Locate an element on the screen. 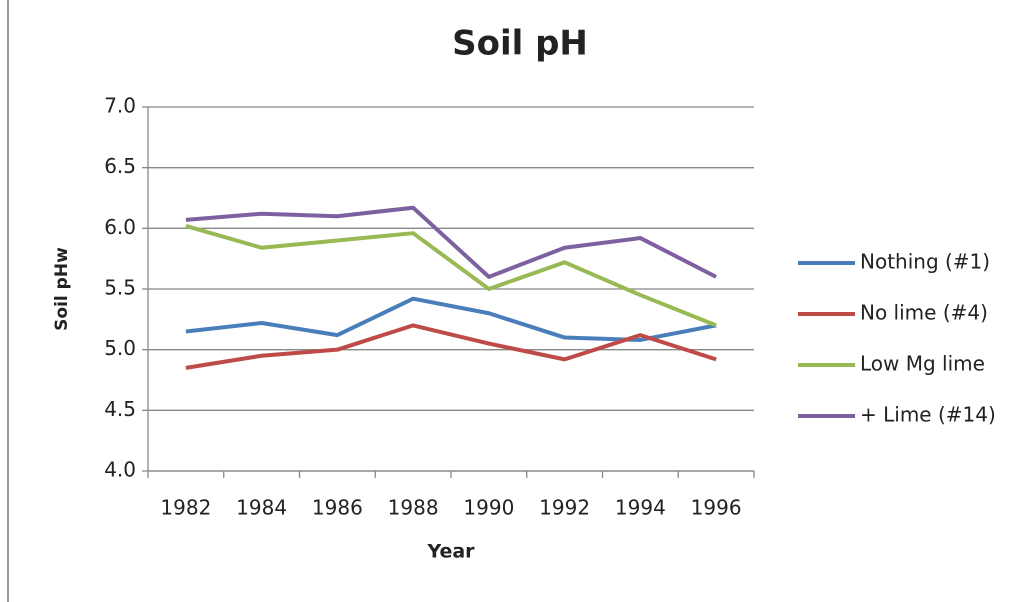  x-tick-label: 1982 is located at coordinates (185, 508).